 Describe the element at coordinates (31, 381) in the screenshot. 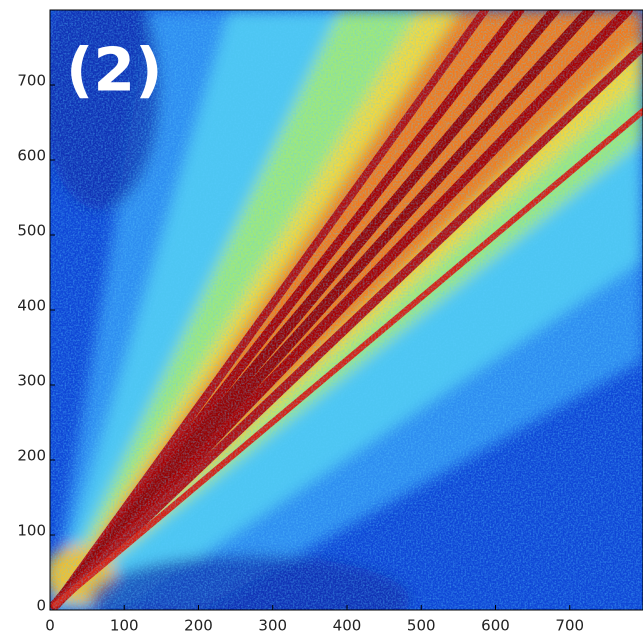

I see `y-tick-label: 300` at that location.